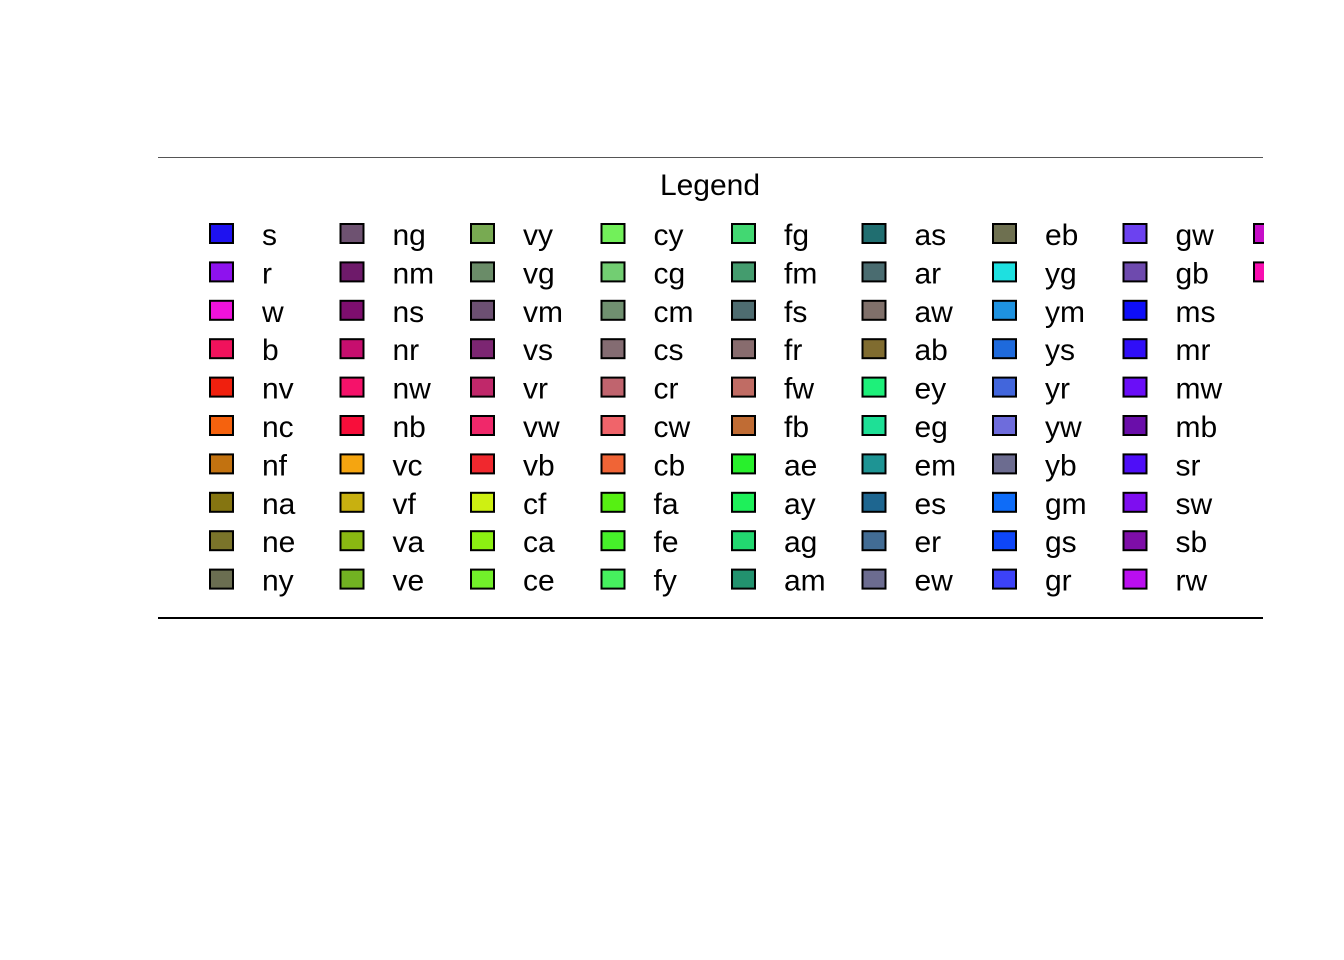 The image size is (1344, 960). Describe the element at coordinates (382, 235) in the screenshot. I see `legend-item: ng` at that location.